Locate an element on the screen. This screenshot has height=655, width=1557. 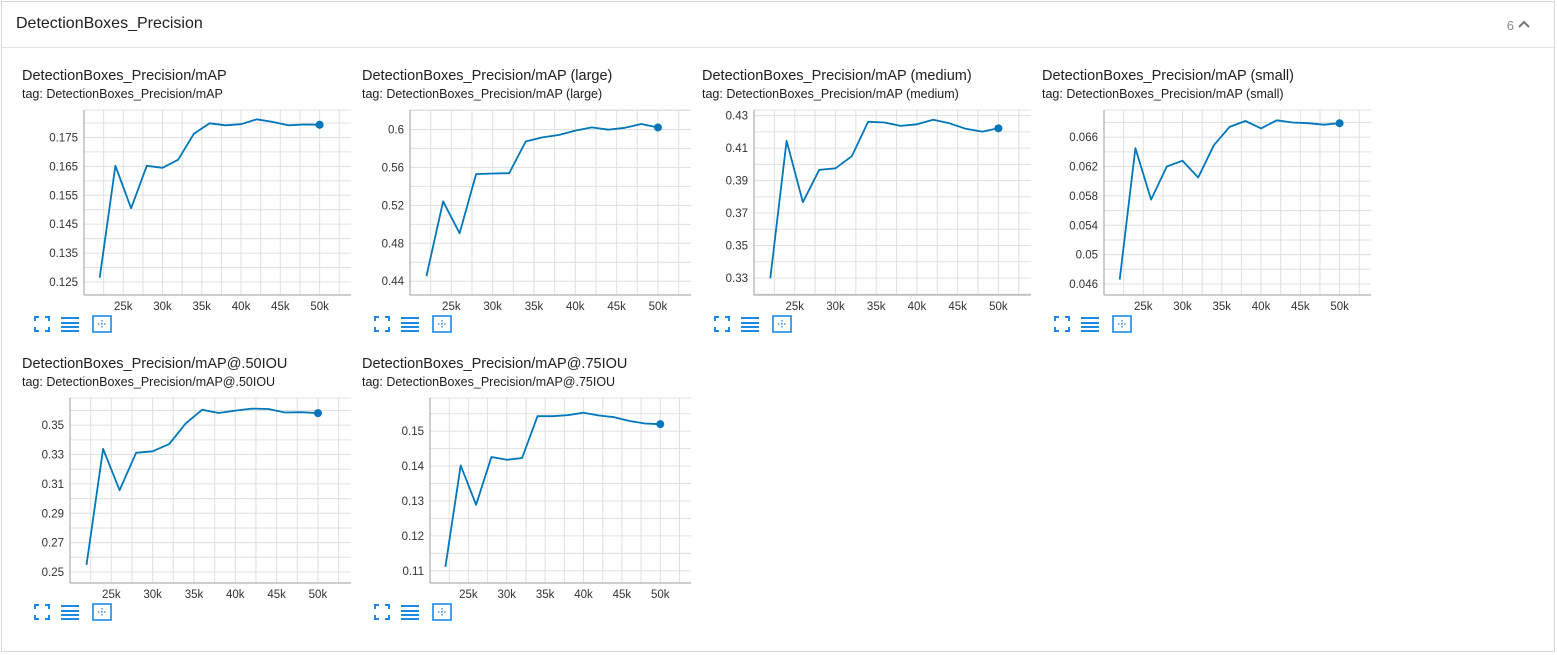
y-tick-label: 0.046 is located at coordinates (1083, 285).